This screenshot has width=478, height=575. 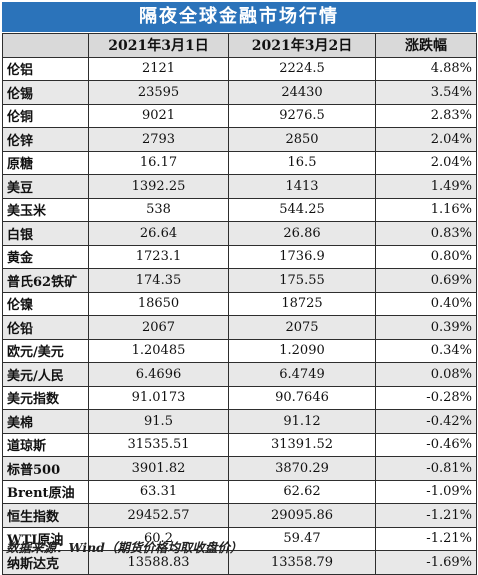 I want to click on table-row: 原糖 16.17 16.5 2.04%, so click(x=239, y=162).